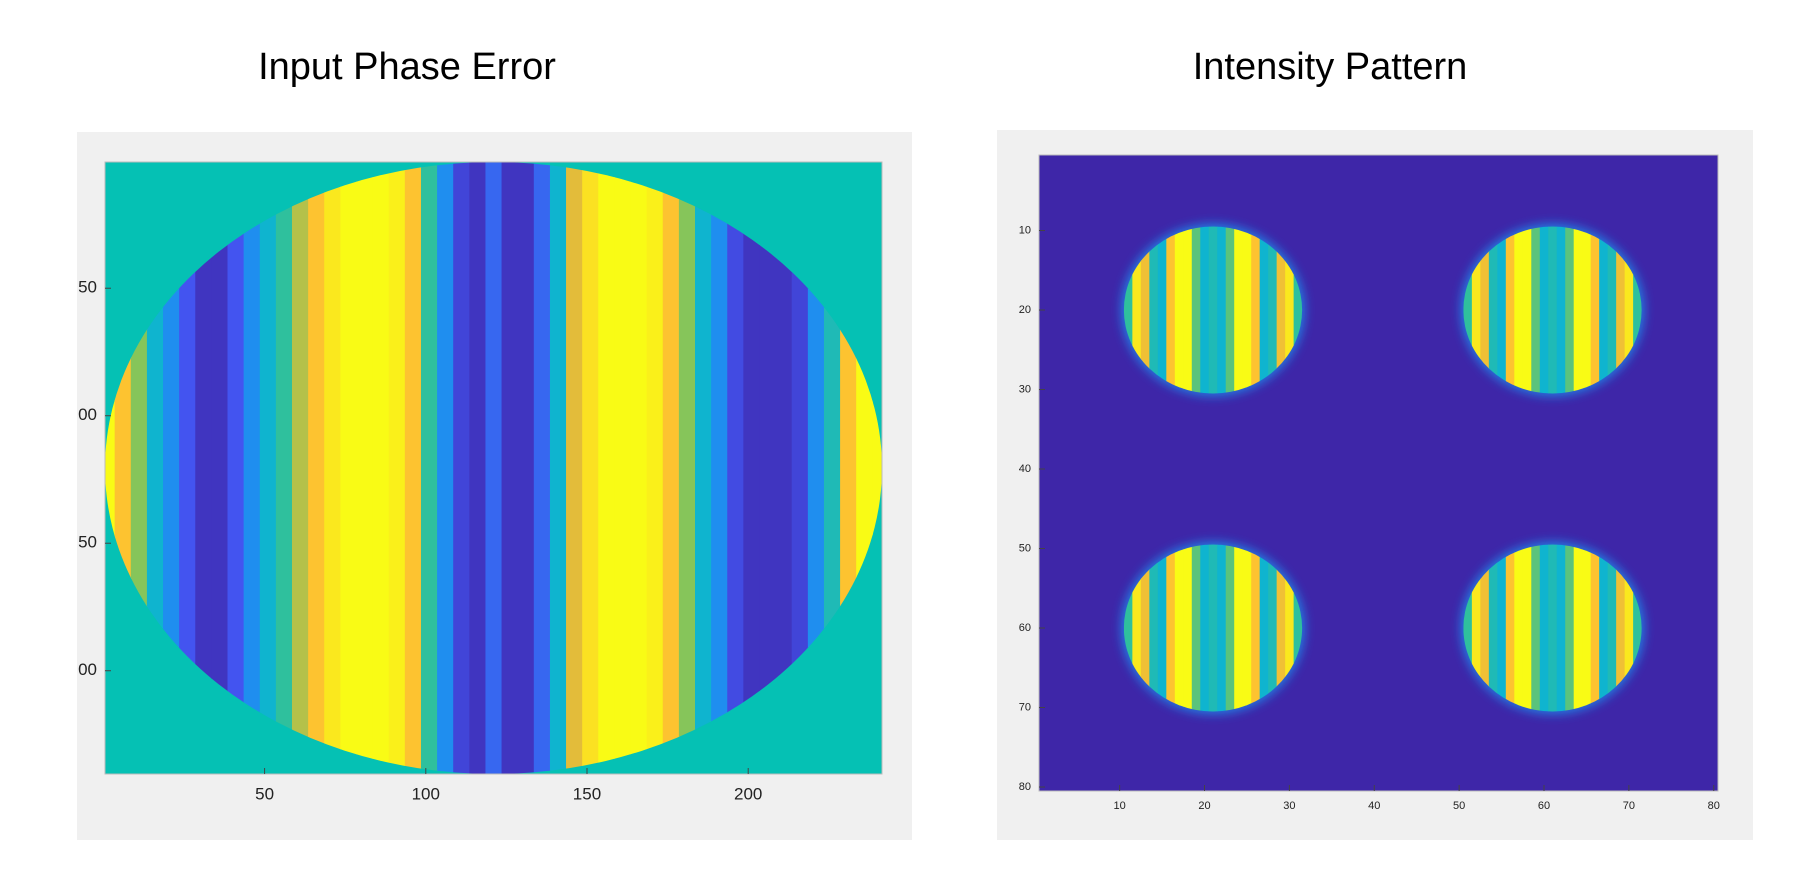 The width and height of the screenshot is (1797, 877). I want to click on x-tick-label: 20, so click(1204, 806).